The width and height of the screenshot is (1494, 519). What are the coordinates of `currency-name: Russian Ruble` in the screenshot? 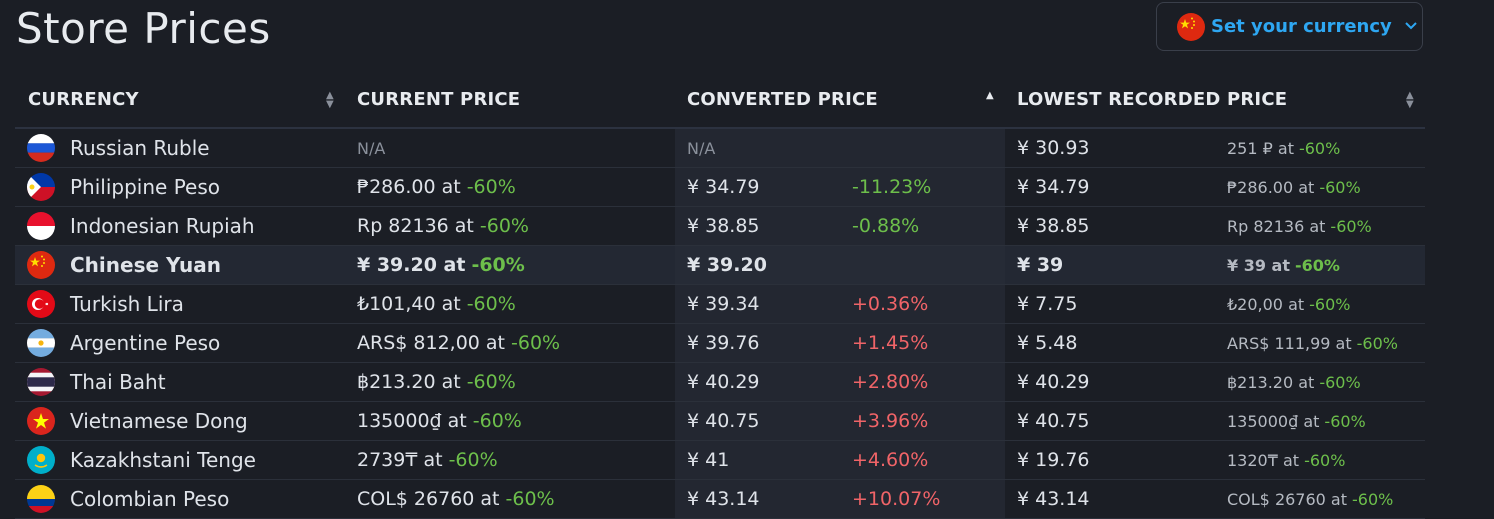 It's located at (140, 148).